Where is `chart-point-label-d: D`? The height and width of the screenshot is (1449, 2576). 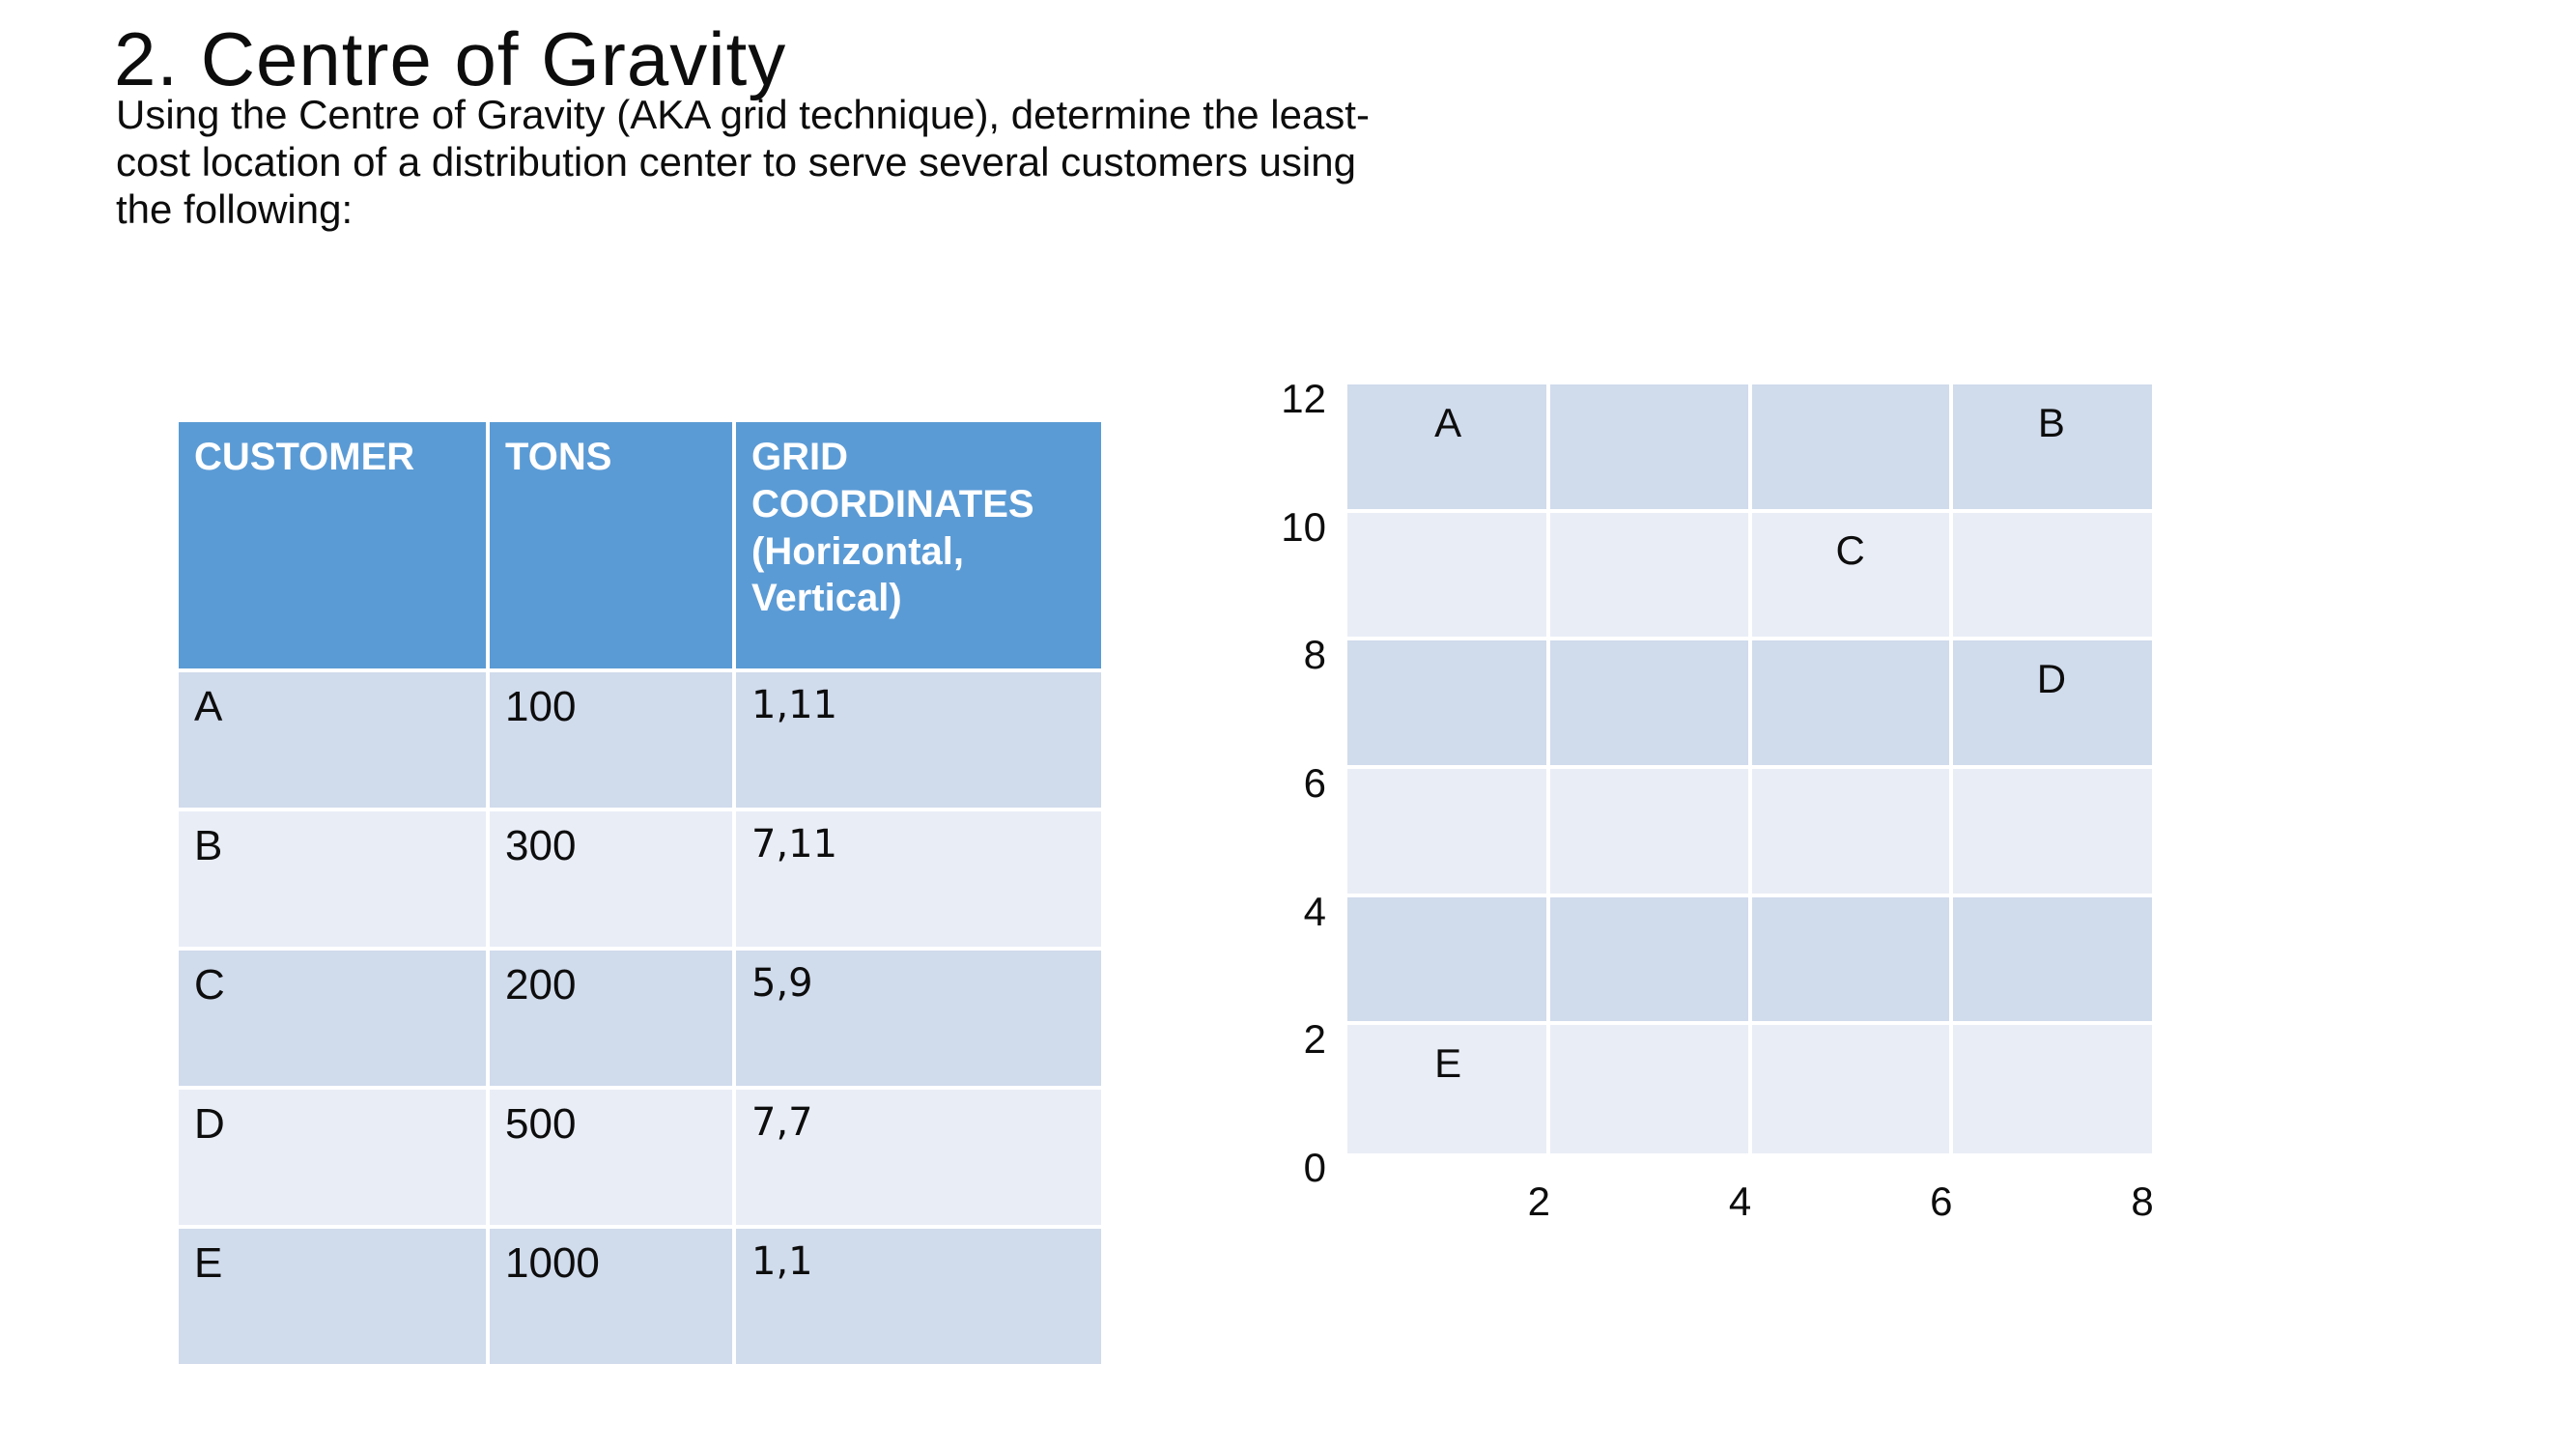
chart-point-label-d: D is located at coordinates (2051, 679).